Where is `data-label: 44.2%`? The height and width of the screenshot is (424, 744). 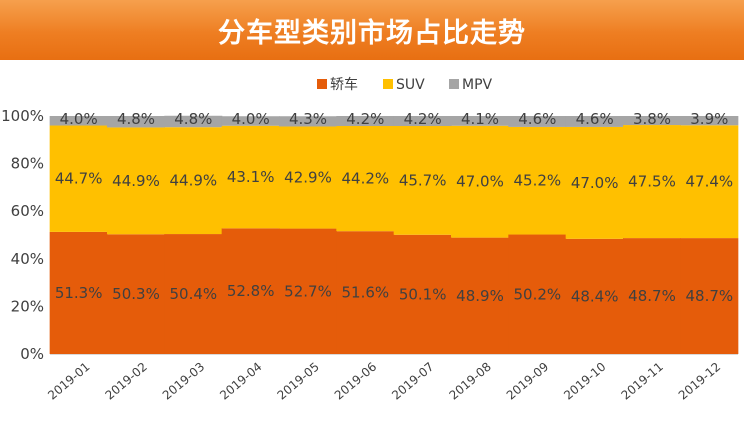 data-label: 44.2% is located at coordinates (366, 179).